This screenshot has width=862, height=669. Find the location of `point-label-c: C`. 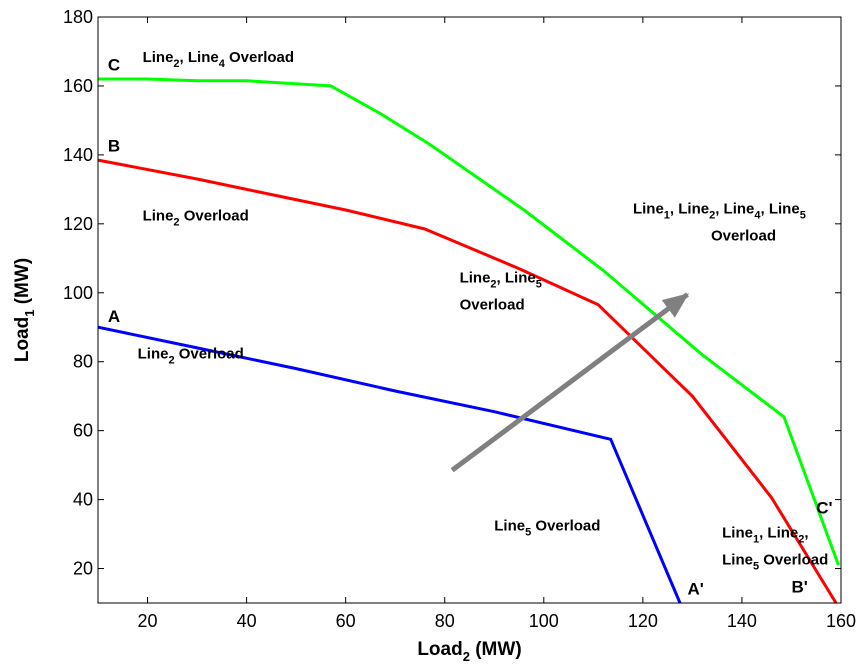

point-label-c: C is located at coordinates (114, 64).